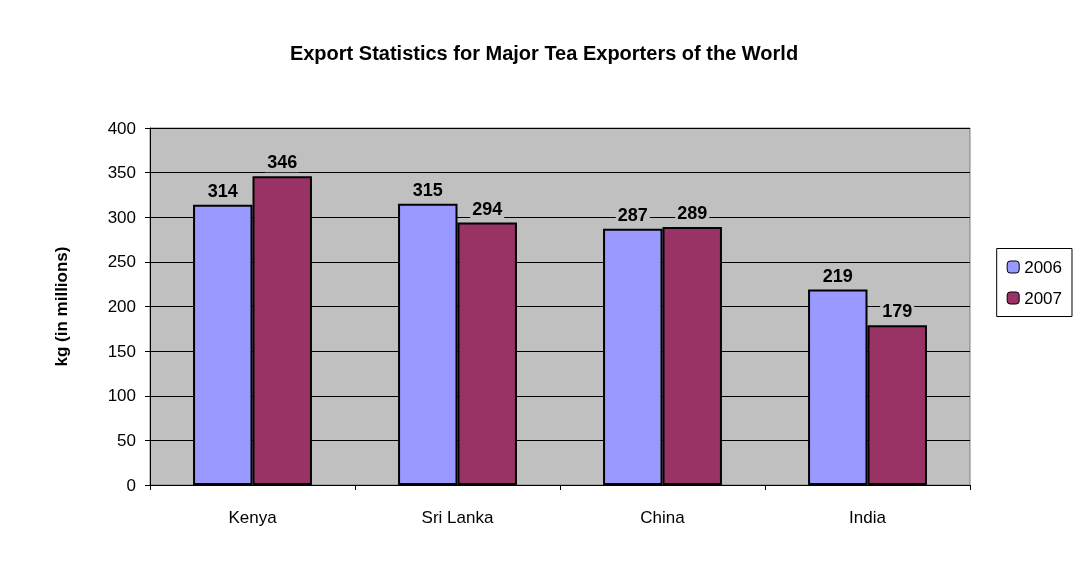 The width and height of the screenshot is (1088, 565). Describe the element at coordinates (427, 189) in the screenshot. I see `data-label: 315` at that location.